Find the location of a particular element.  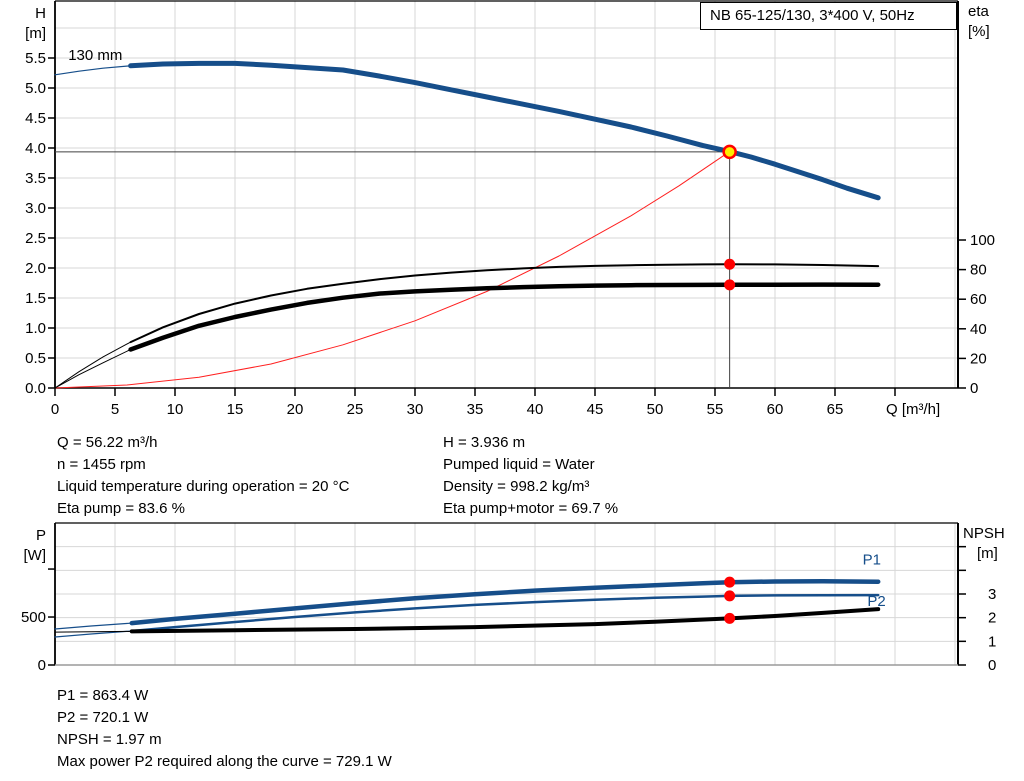

y-right-tick-label: 40 is located at coordinates (978, 329).